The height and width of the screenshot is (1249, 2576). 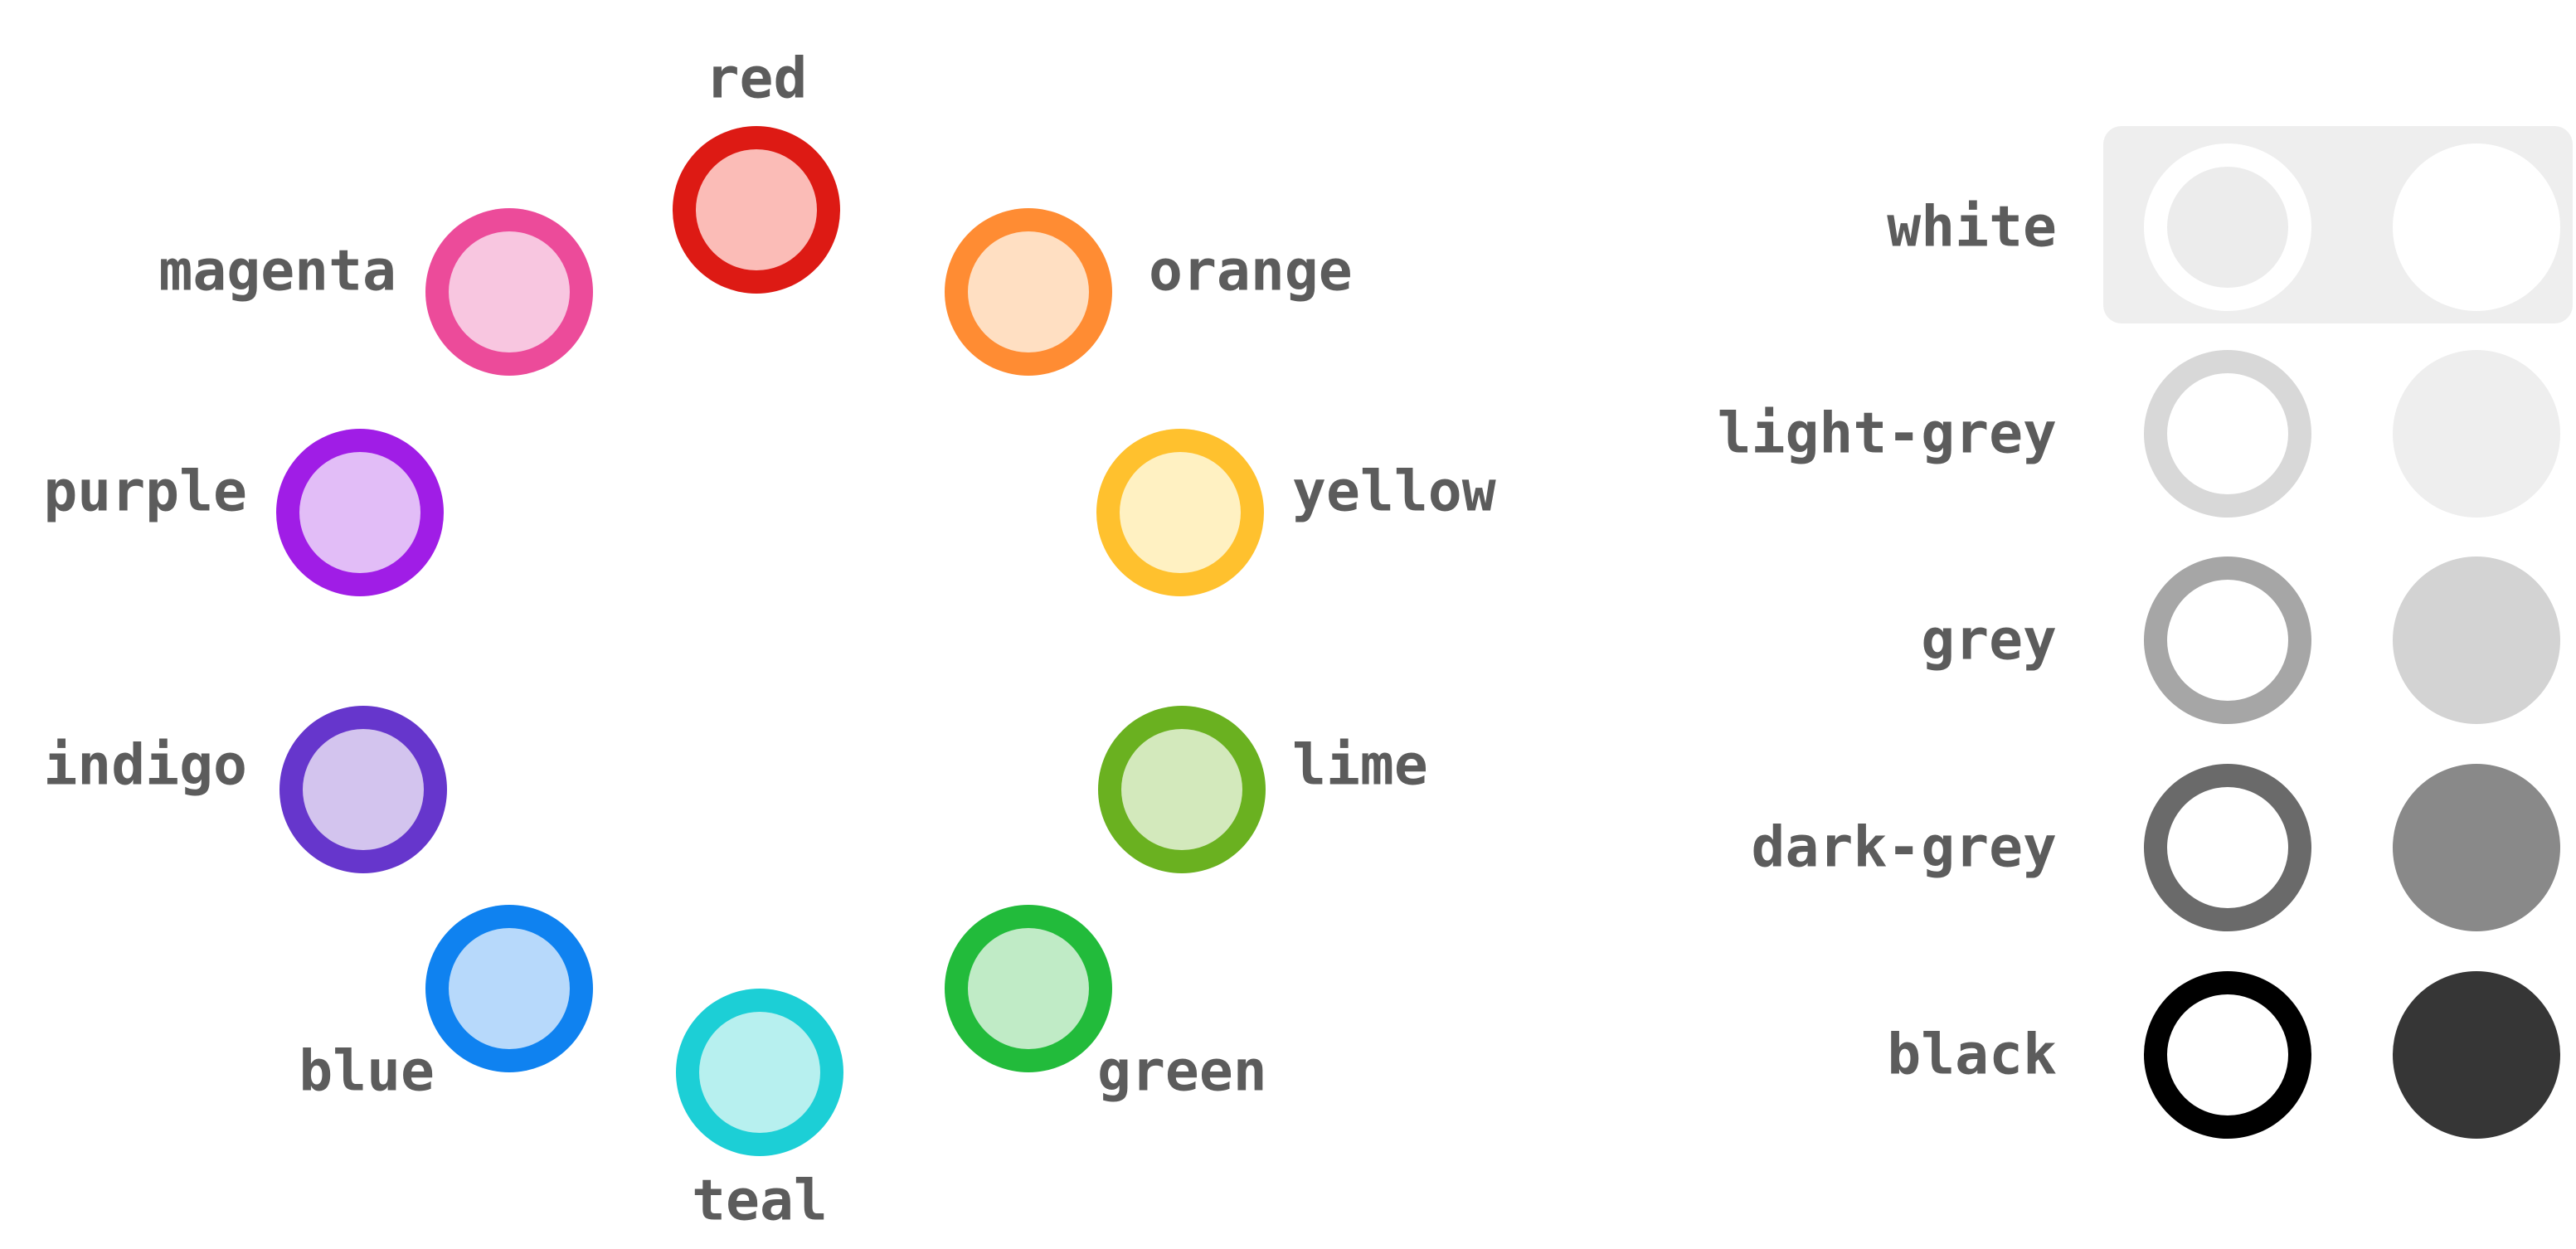 What do you see at coordinates (2227, 228) in the screenshot?
I see `white-outline-inner` at bounding box center [2227, 228].